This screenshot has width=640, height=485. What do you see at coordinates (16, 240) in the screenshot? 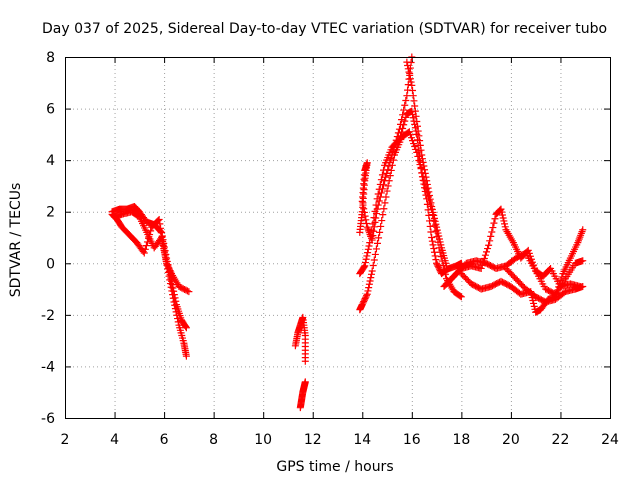
I see `y-axis-label: SDTVAR / TECUs` at bounding box center [16, 240].